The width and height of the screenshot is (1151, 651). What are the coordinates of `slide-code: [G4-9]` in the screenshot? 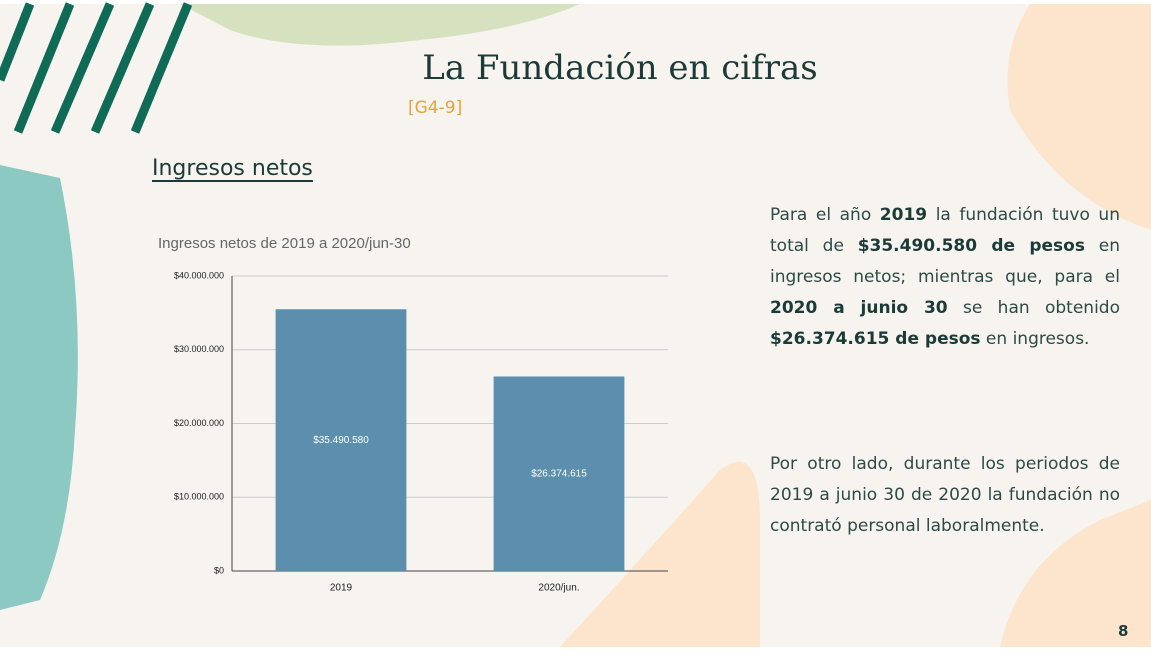 It's located at (435, 108).